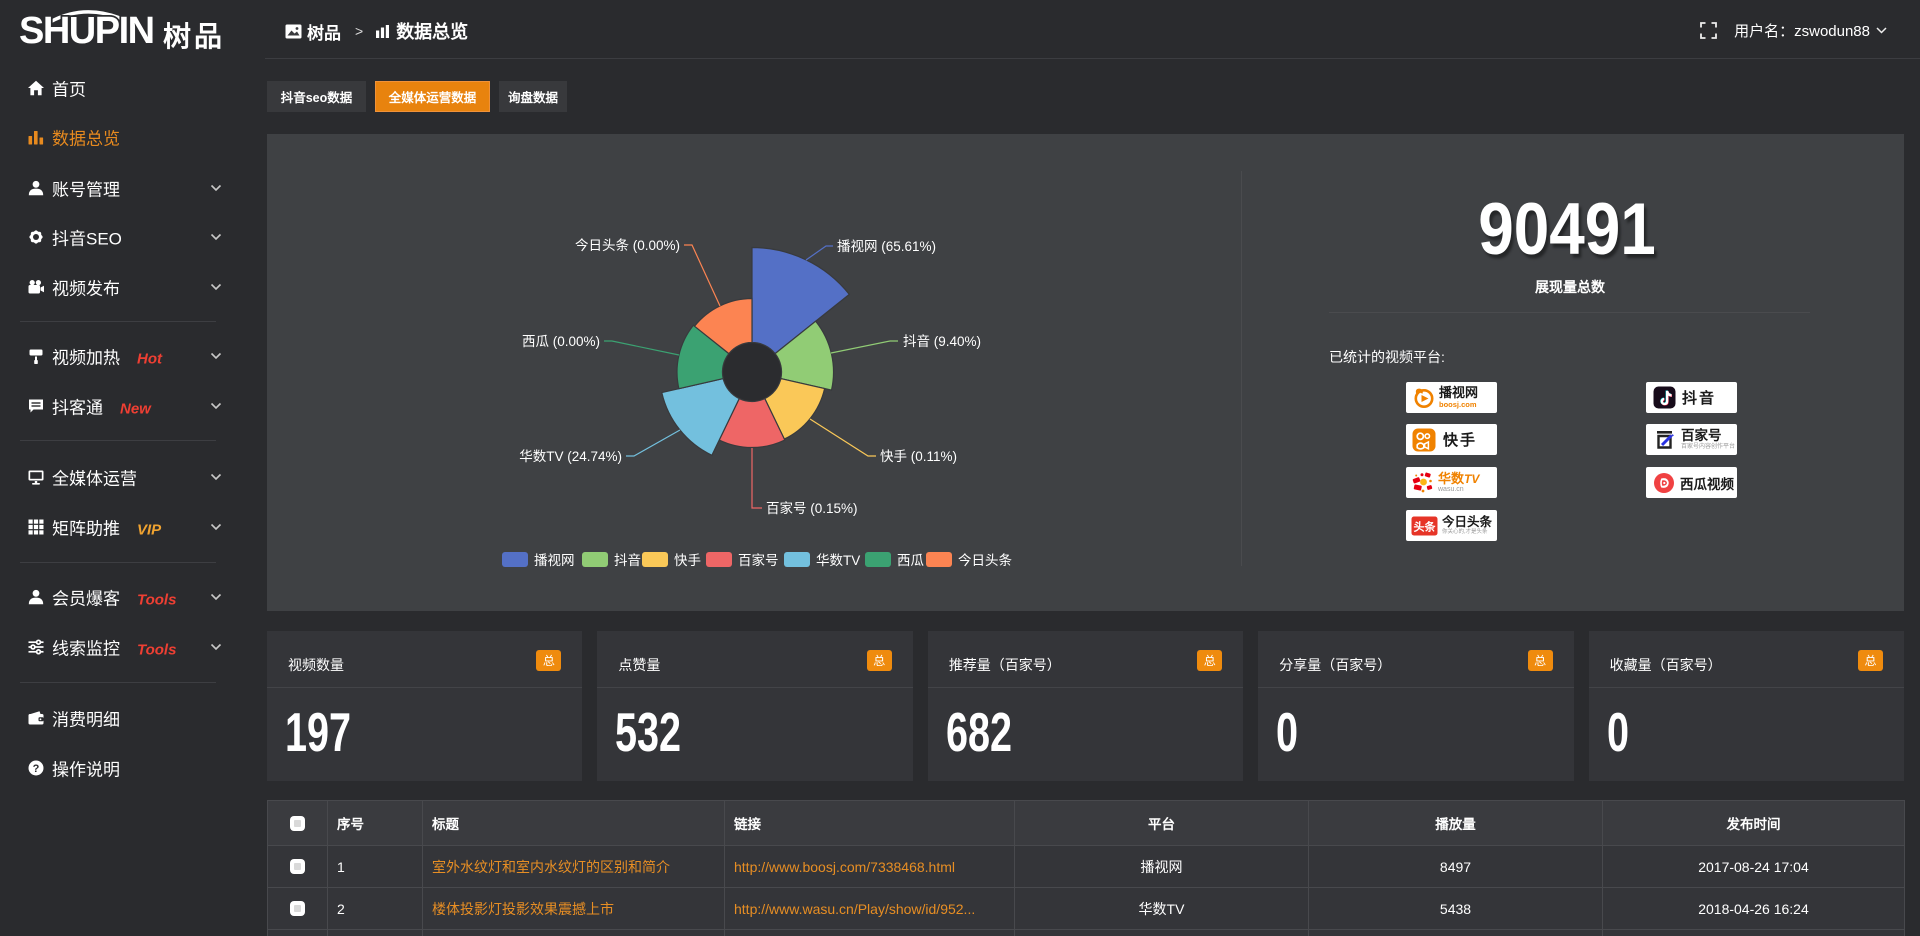 The image size is (1920, 936). Describe the element at coordinates (627, 245) in the screenshot. I see `svg-text: 今日头条 (0.00%)` at that location.